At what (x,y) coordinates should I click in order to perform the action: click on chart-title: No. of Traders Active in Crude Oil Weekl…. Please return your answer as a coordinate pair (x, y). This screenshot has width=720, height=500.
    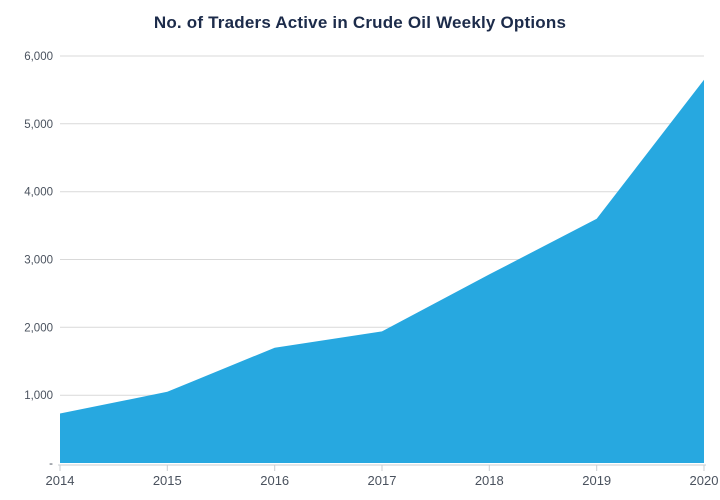
    Looking at the image, I should click on (360, 22).